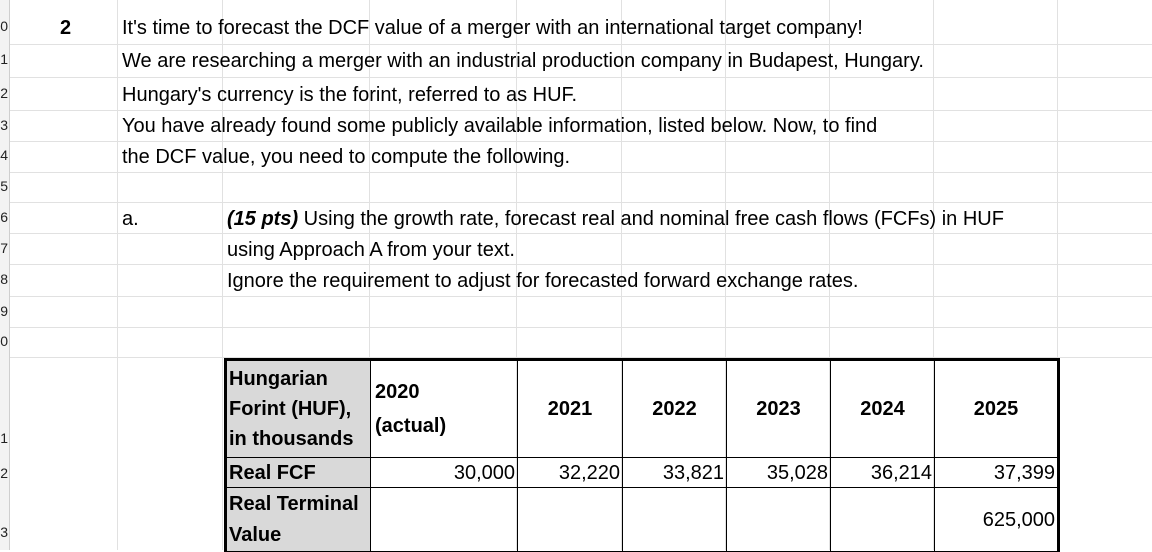 The width and height of the screenshot is (1152, 552). I want to click on corner-line: in thousands, so click(291, 439).